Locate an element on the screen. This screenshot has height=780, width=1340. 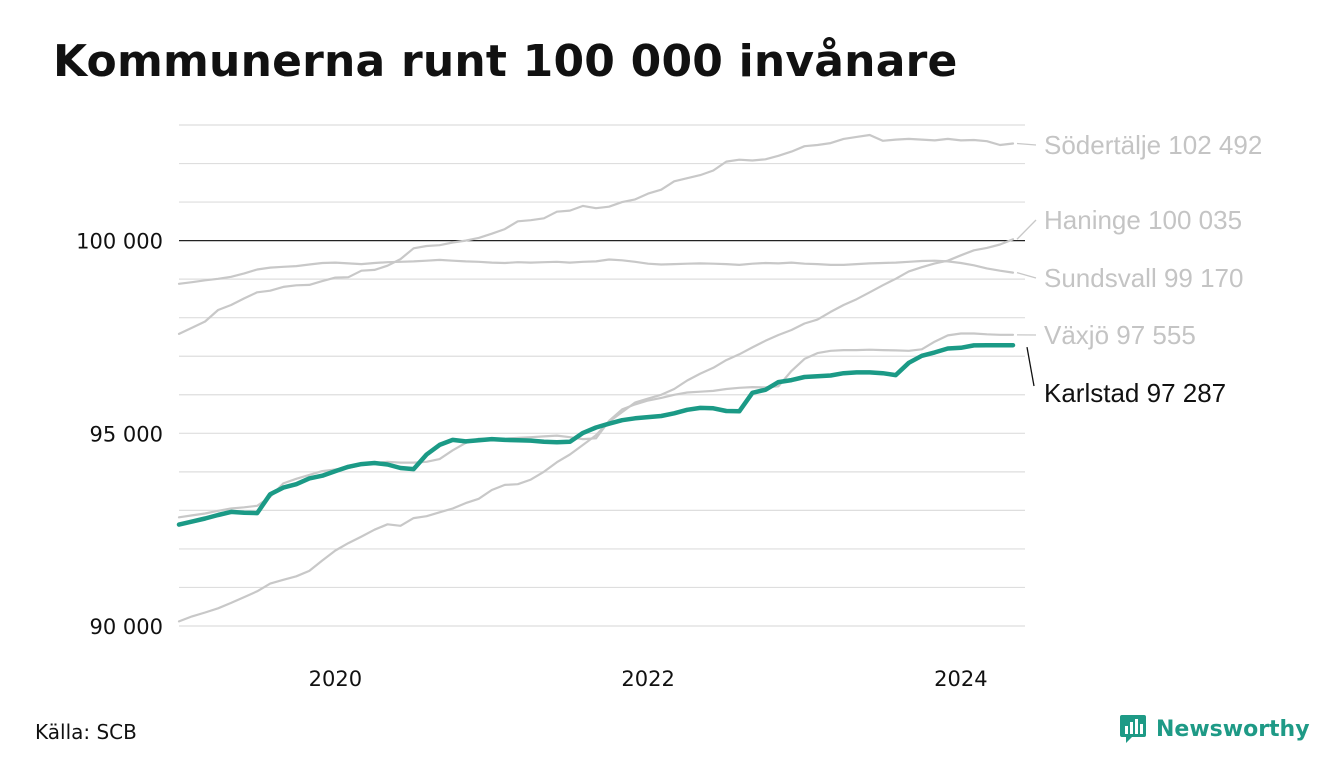
series-label-södertälje: Södertälje 102 492 is located at coordinates (1153, 145).